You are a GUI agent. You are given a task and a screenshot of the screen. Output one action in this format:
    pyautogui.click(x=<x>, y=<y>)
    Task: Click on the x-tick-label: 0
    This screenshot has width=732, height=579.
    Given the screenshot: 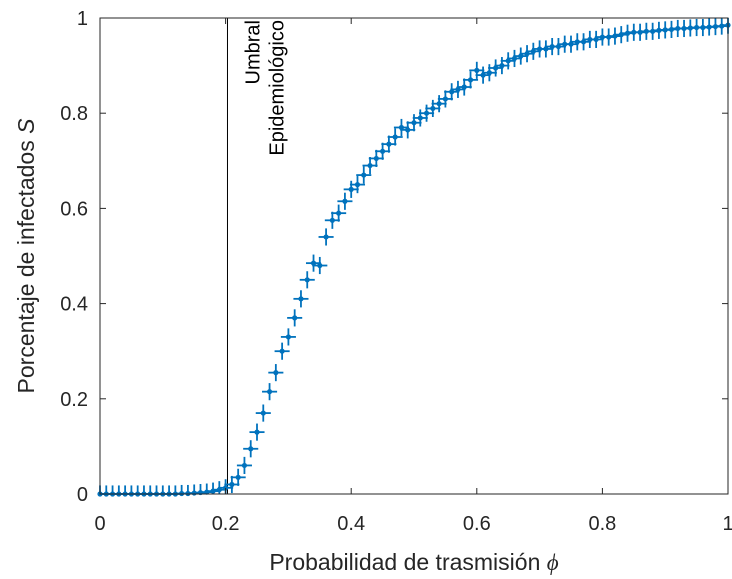 What is the action you would take?
    pyautogui.click(x=99, y=524)
    